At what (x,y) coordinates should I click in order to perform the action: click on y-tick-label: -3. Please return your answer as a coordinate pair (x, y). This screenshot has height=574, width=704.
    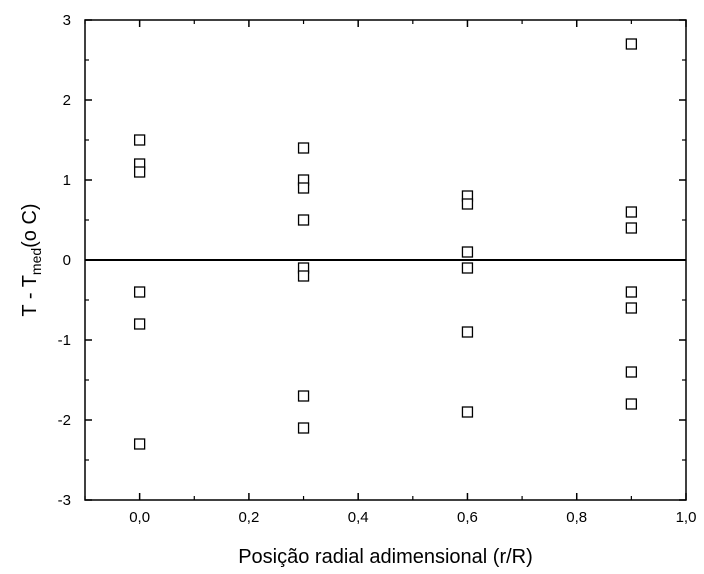
    Looking at the image, I should click on (64, 500).